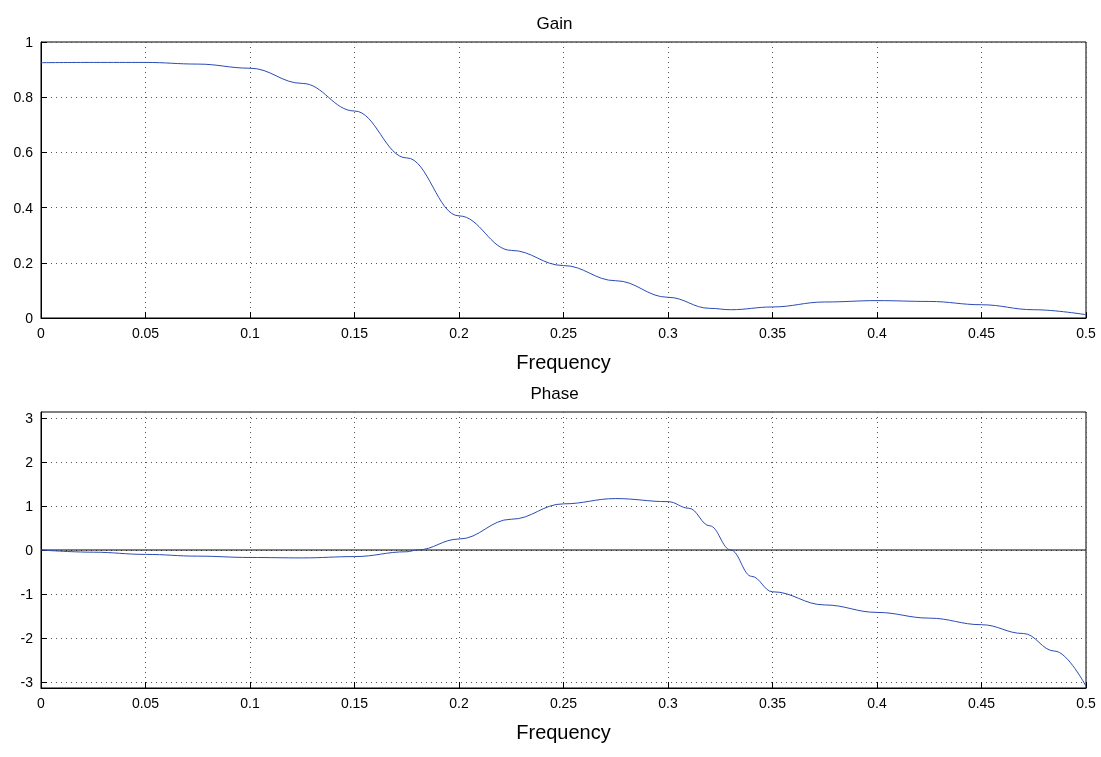 The height and width of the screenshot is (757, 1101). Describe the element at coordinates (29, 418) in the screenshot. I see `y-tick-label: 3` at that location.